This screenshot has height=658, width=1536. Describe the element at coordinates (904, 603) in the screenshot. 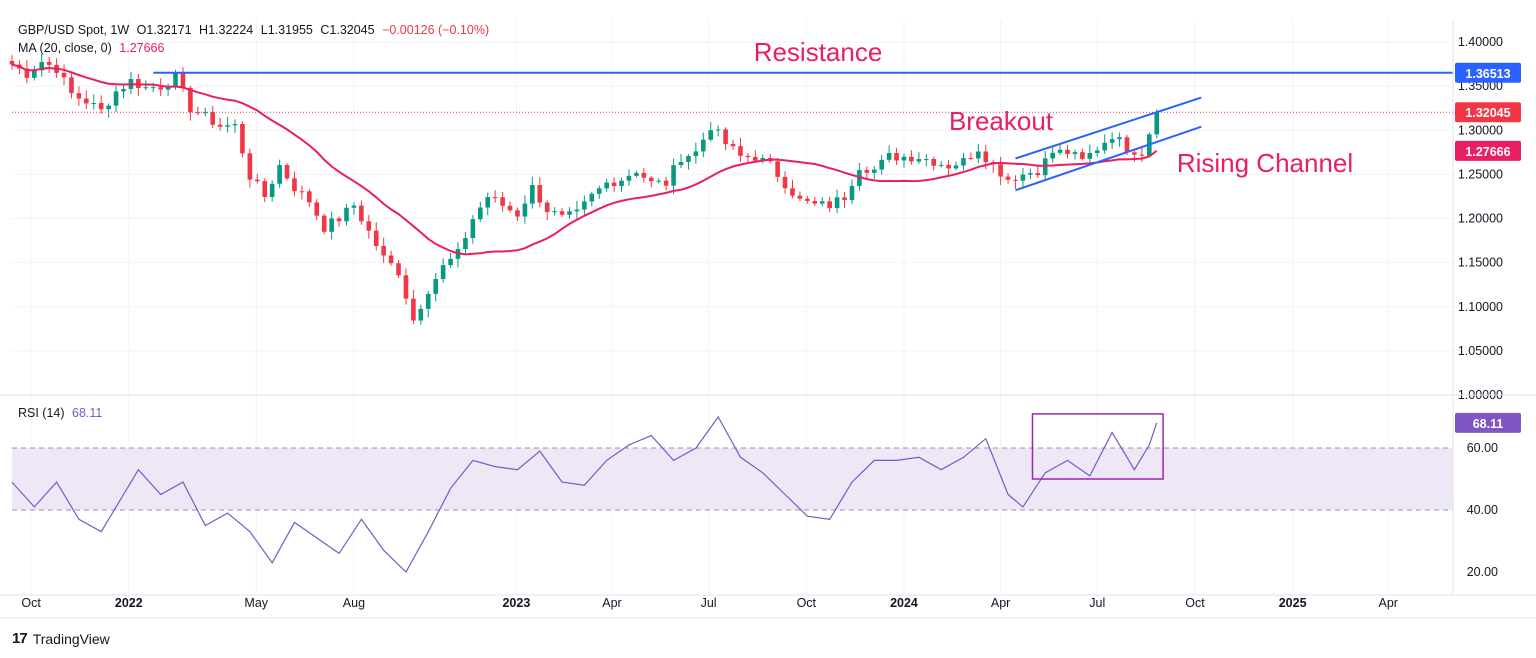

I see `time-tick-label: 2024` at that location.